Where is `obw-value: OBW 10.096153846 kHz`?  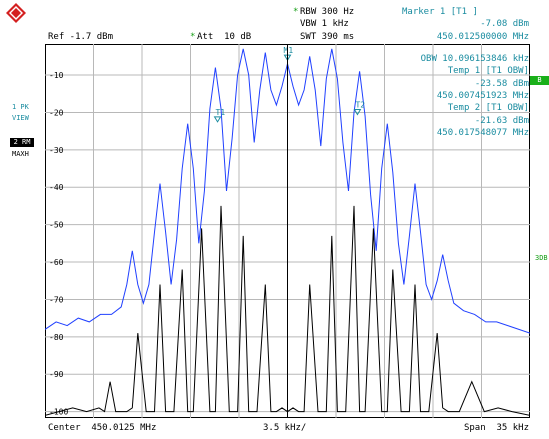
obw-value: OBW 10.096153846 kHz is located at coordinates (474, 59).